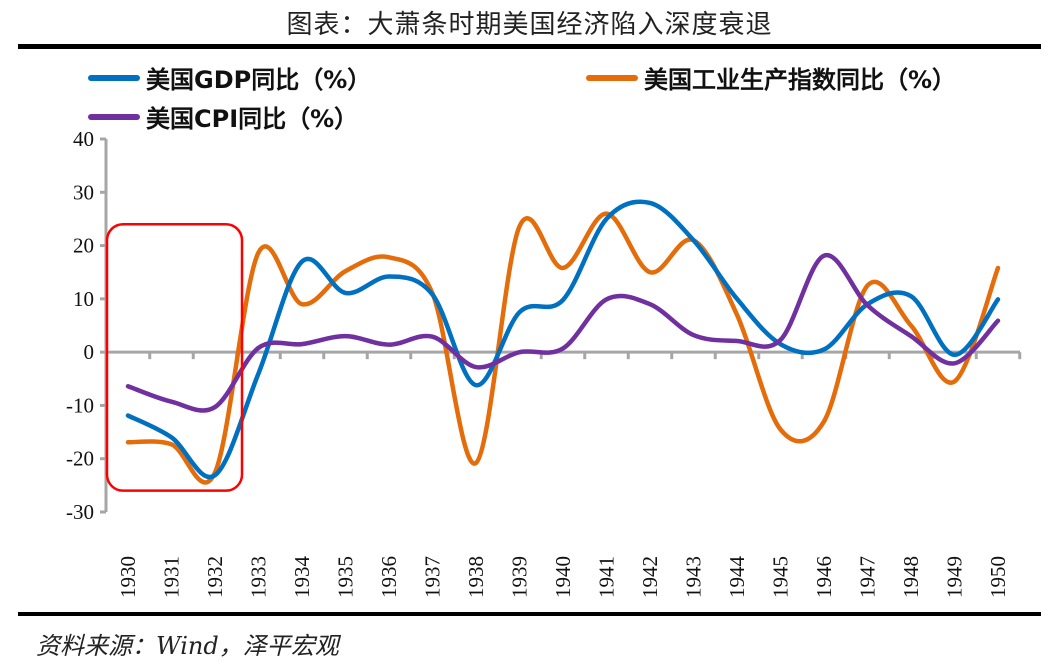 The width and height of the screenshot is (1059, 672). What do you see at coordinates (476, 577) in the screenshot?
I see `x-tick-label: 1938` at bounding box center [476, 577].